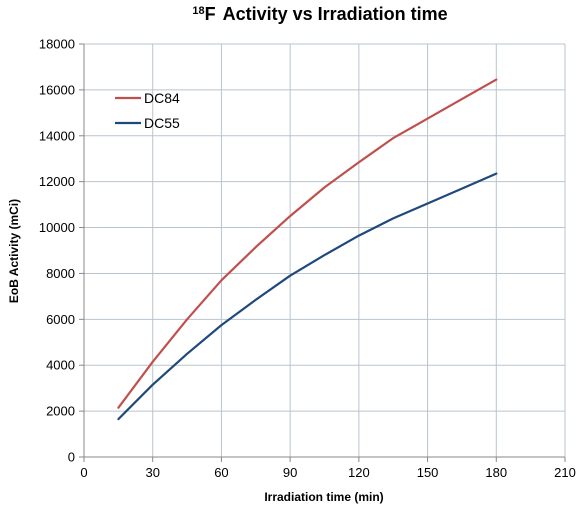  What do you see at coordinates (210, 14) in the screenshot?
I see `title-isotope-symbol: F` at bounding box center [210, 14].